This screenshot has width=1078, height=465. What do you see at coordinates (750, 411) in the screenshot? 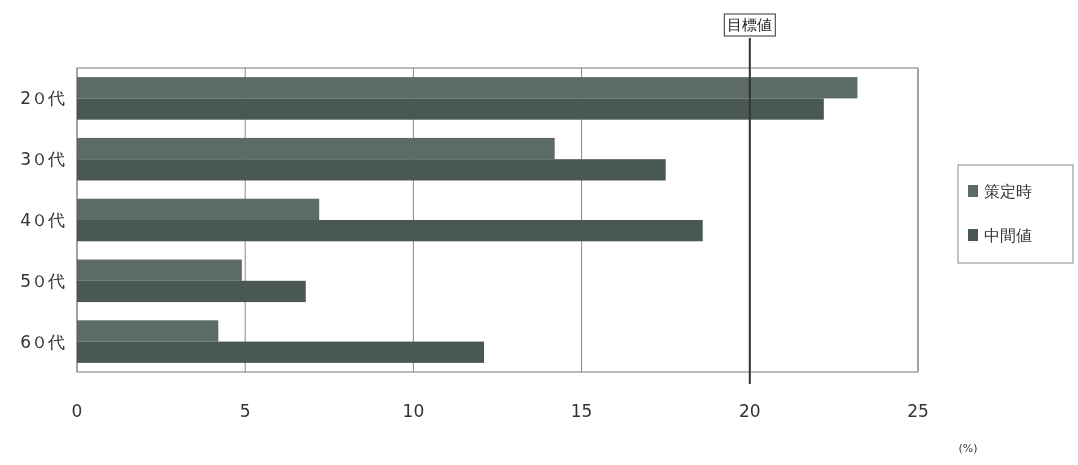
I see `x-tick-label: 20` at bounding box center [750, 411].